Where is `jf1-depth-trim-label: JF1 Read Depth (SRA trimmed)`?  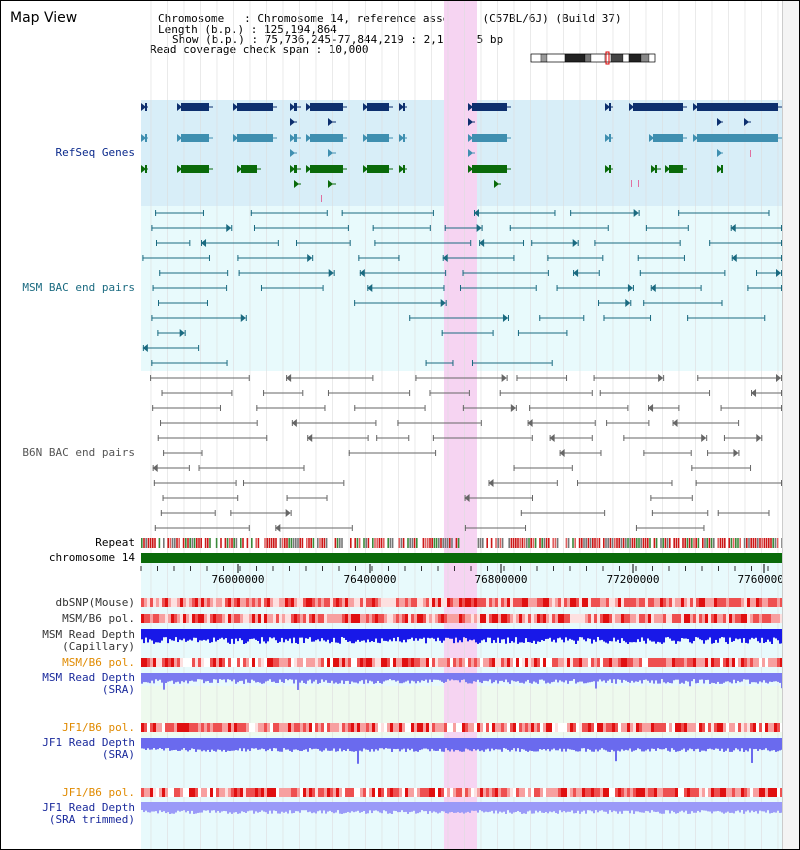
jf1-depth-trim-label: JF1 Read Depth (SRA trimmed) is located at coordinates (88, 813).